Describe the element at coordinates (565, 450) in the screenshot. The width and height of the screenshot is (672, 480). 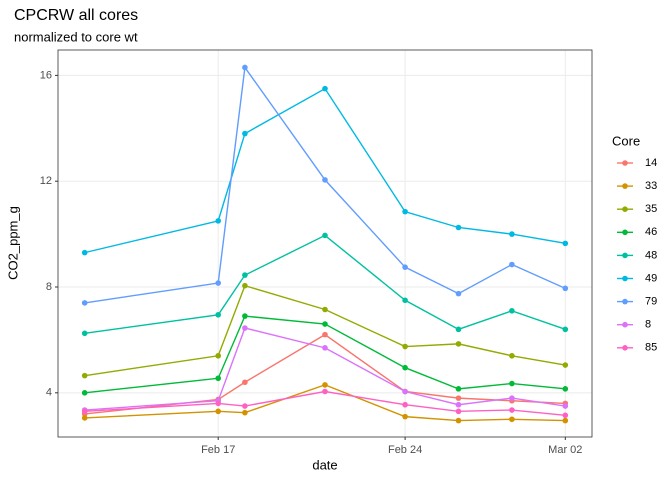
I see `x-tick-label: Mar 02` at that location.